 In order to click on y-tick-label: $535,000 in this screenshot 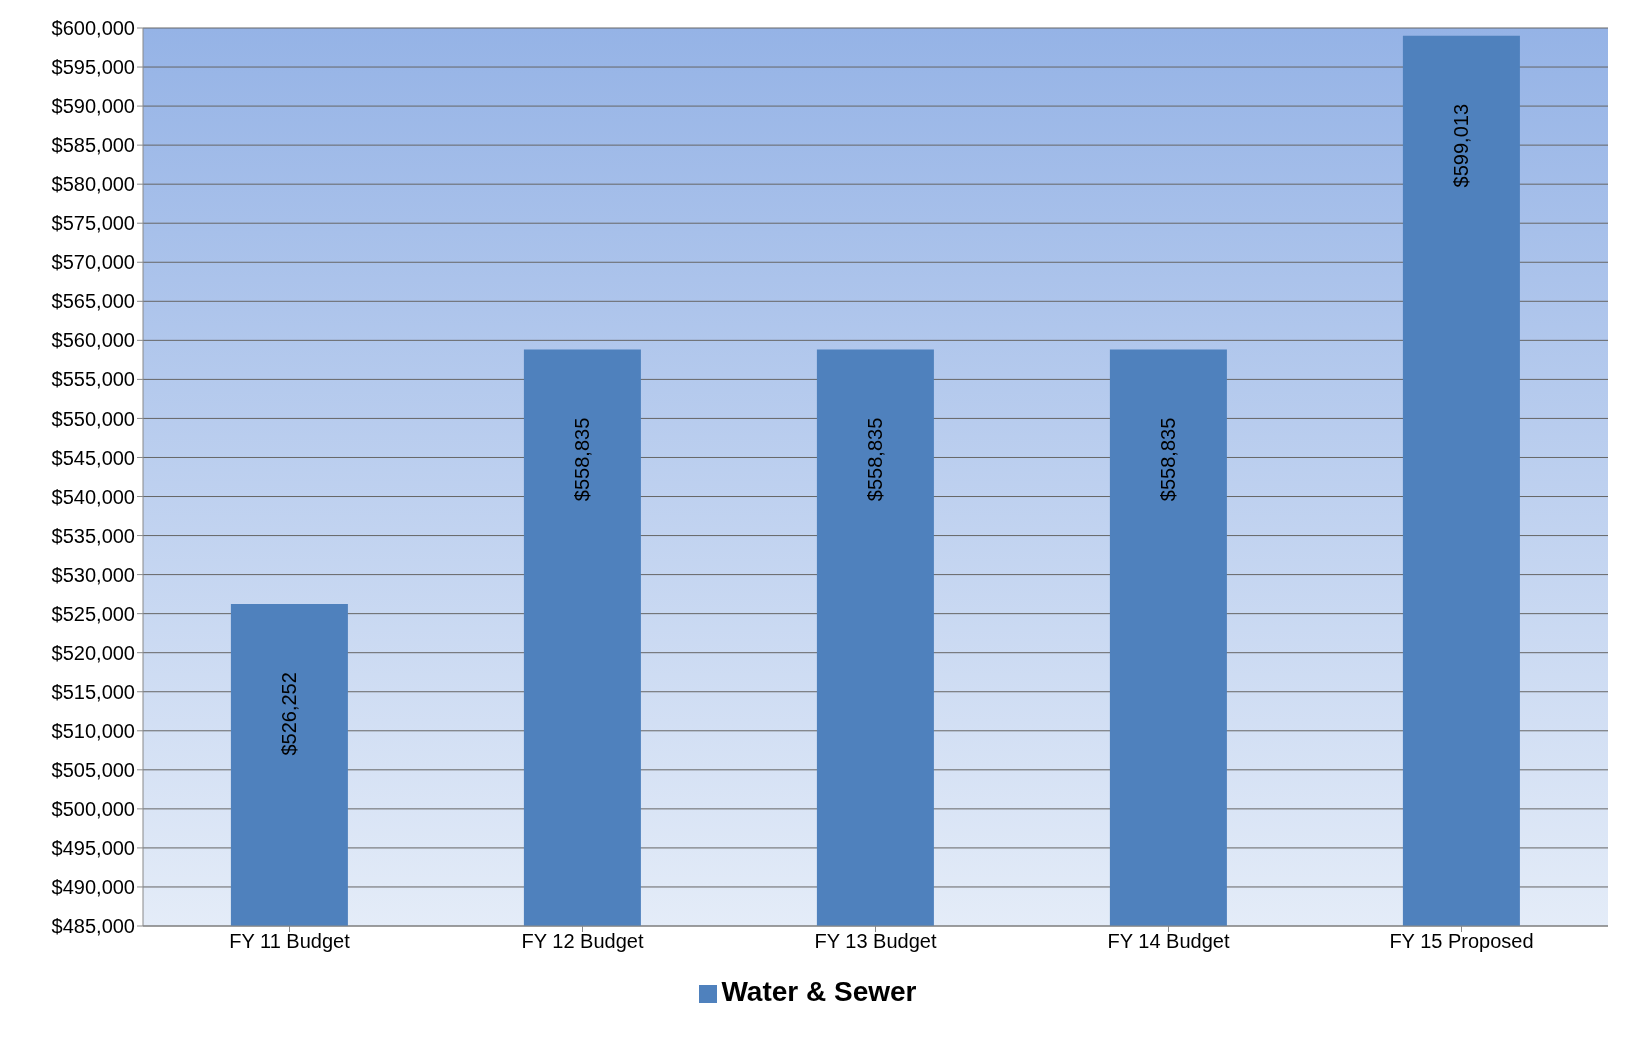, I will do `click(93, 535)`.